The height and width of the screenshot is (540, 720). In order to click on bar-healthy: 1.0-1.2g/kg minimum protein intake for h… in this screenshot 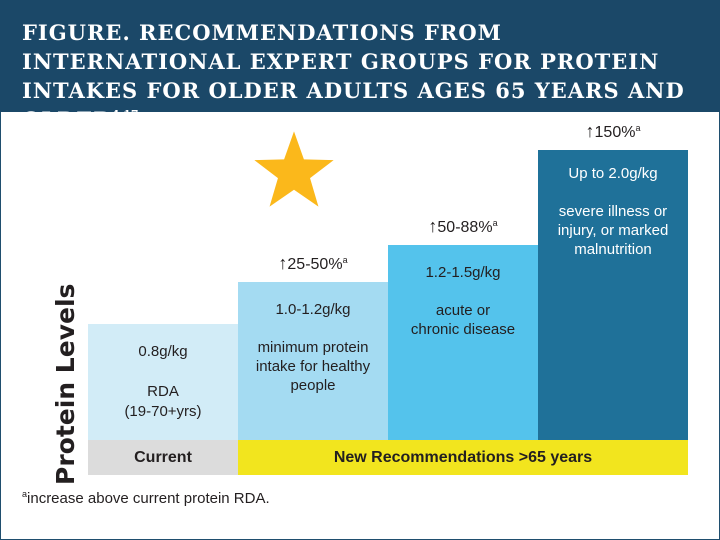, I will do `click(313, 361)`.